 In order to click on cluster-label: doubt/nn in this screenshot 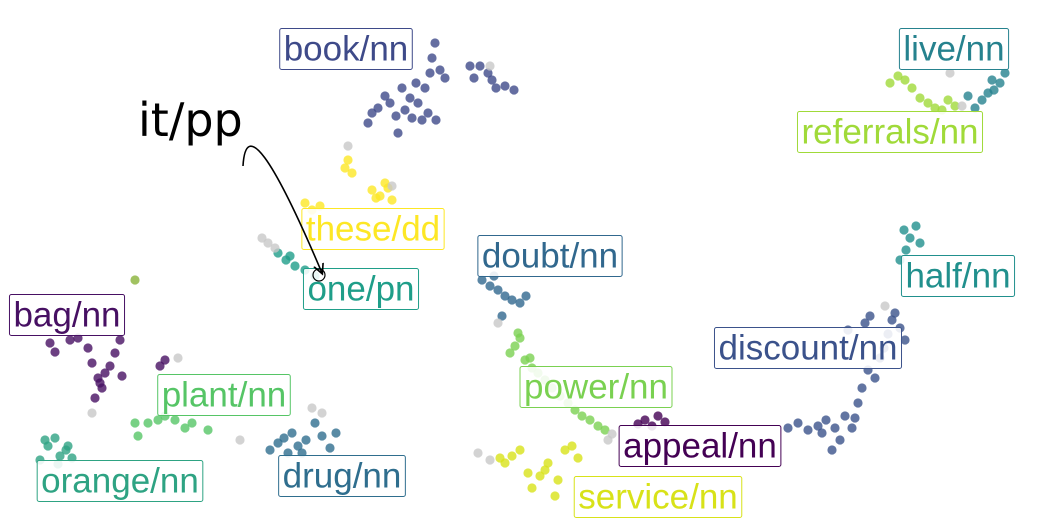, I will do `click(550, 256)`.